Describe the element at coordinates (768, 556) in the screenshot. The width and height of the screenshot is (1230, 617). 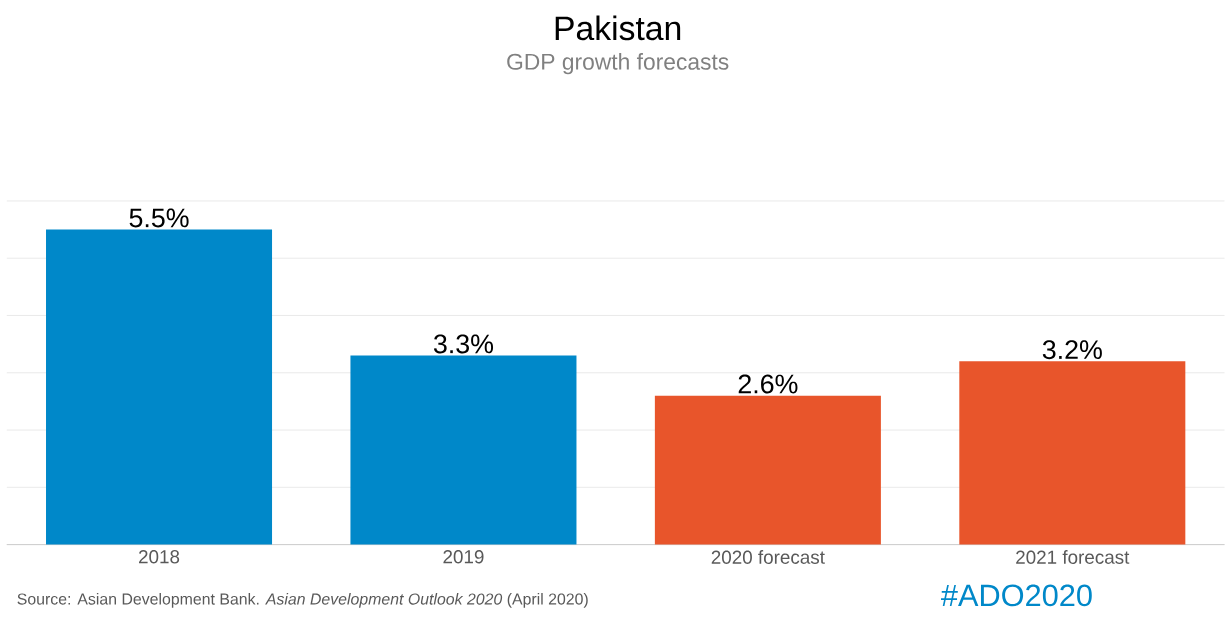
I see `x-tick-label: 2020 forecast` at that location.